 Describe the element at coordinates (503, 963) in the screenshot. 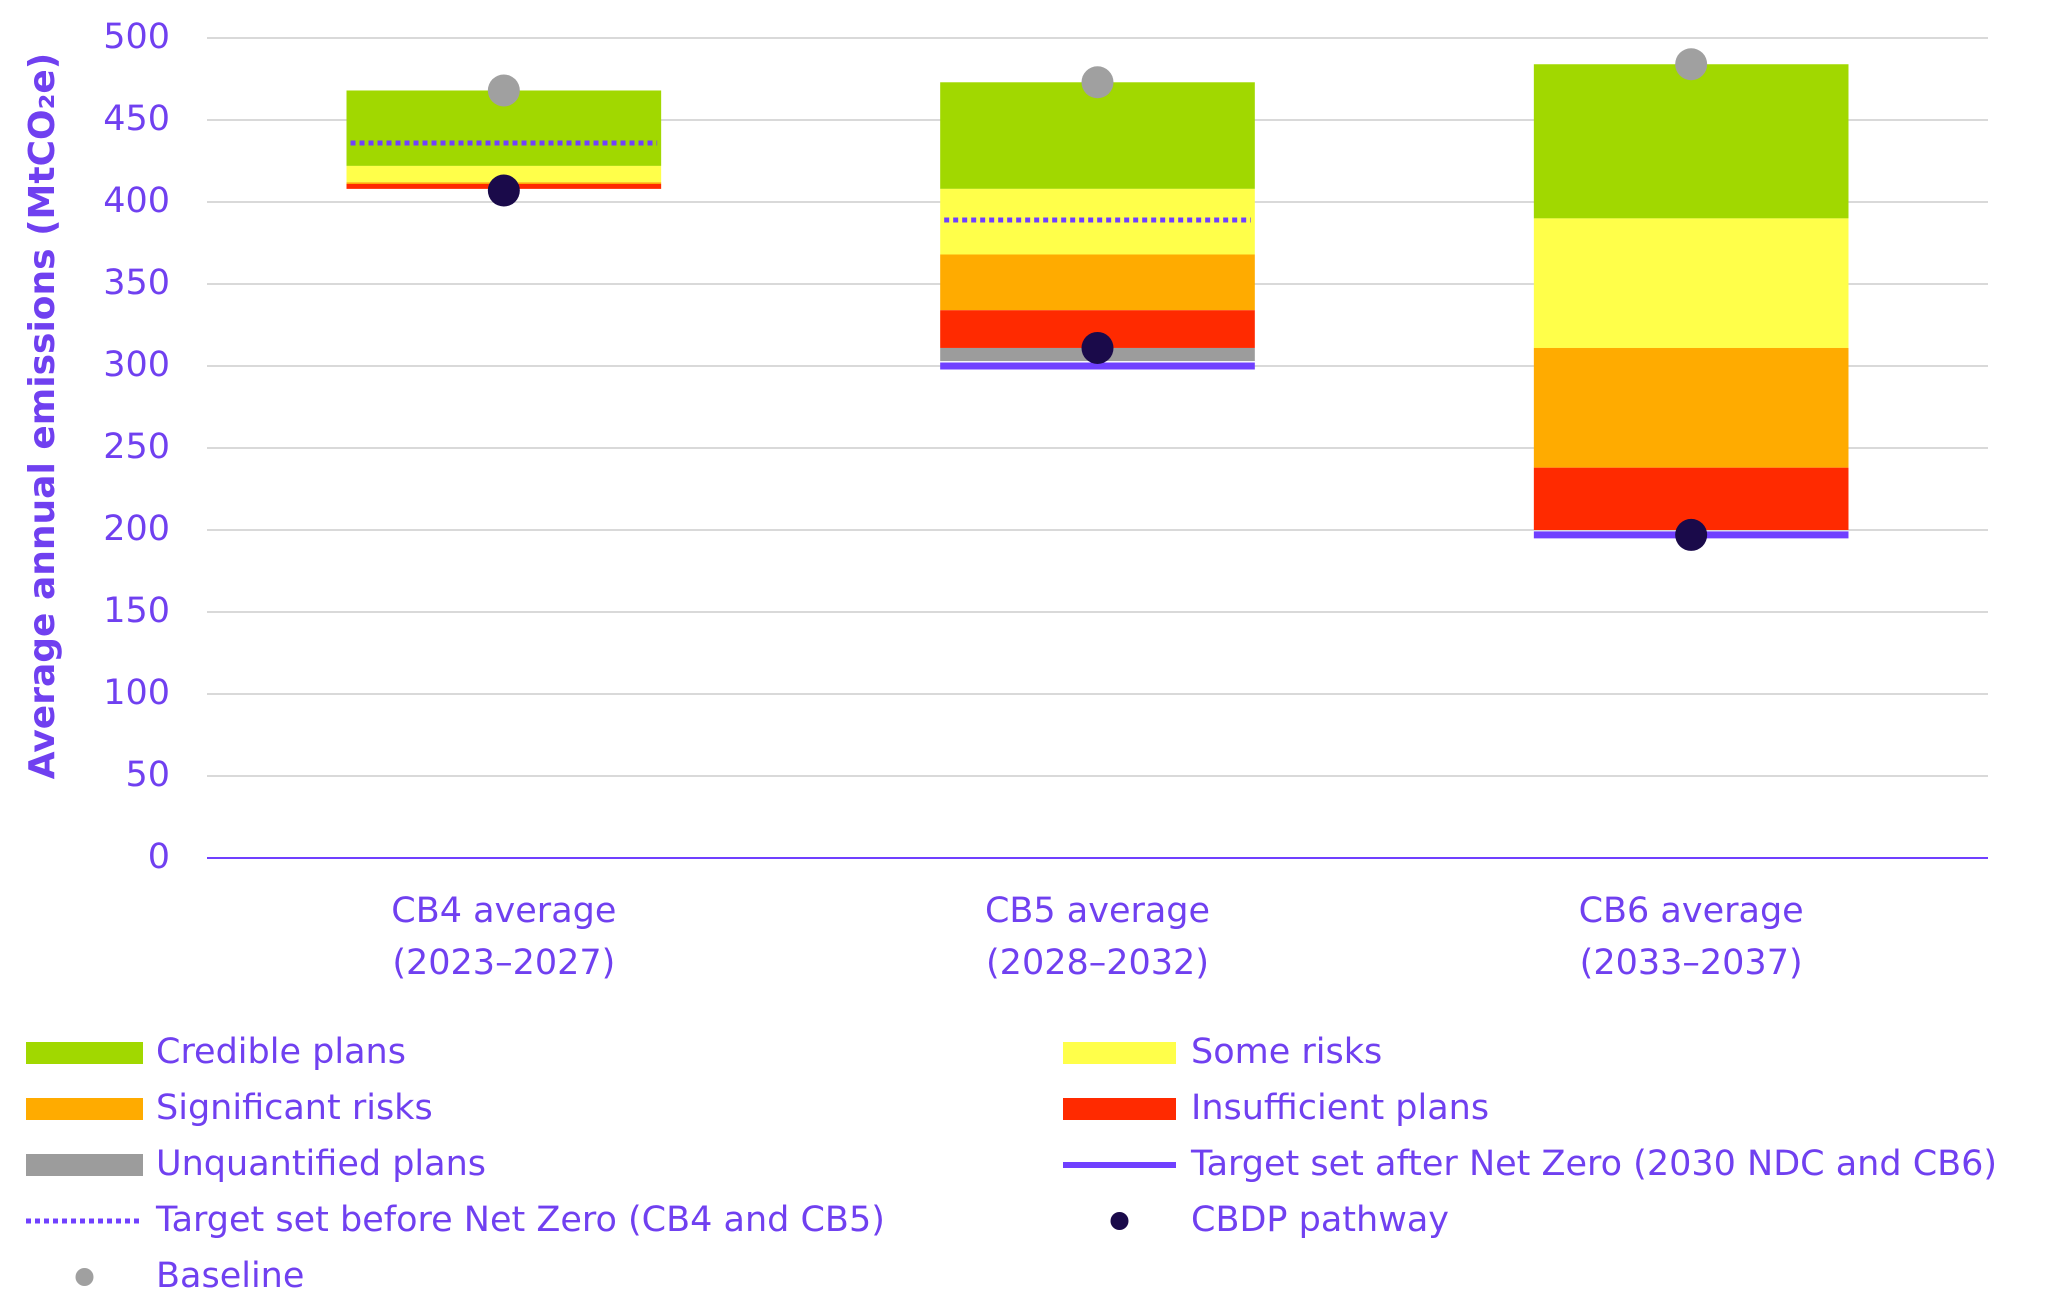

I see `x-tick-label: (2023–2027)` at that location.